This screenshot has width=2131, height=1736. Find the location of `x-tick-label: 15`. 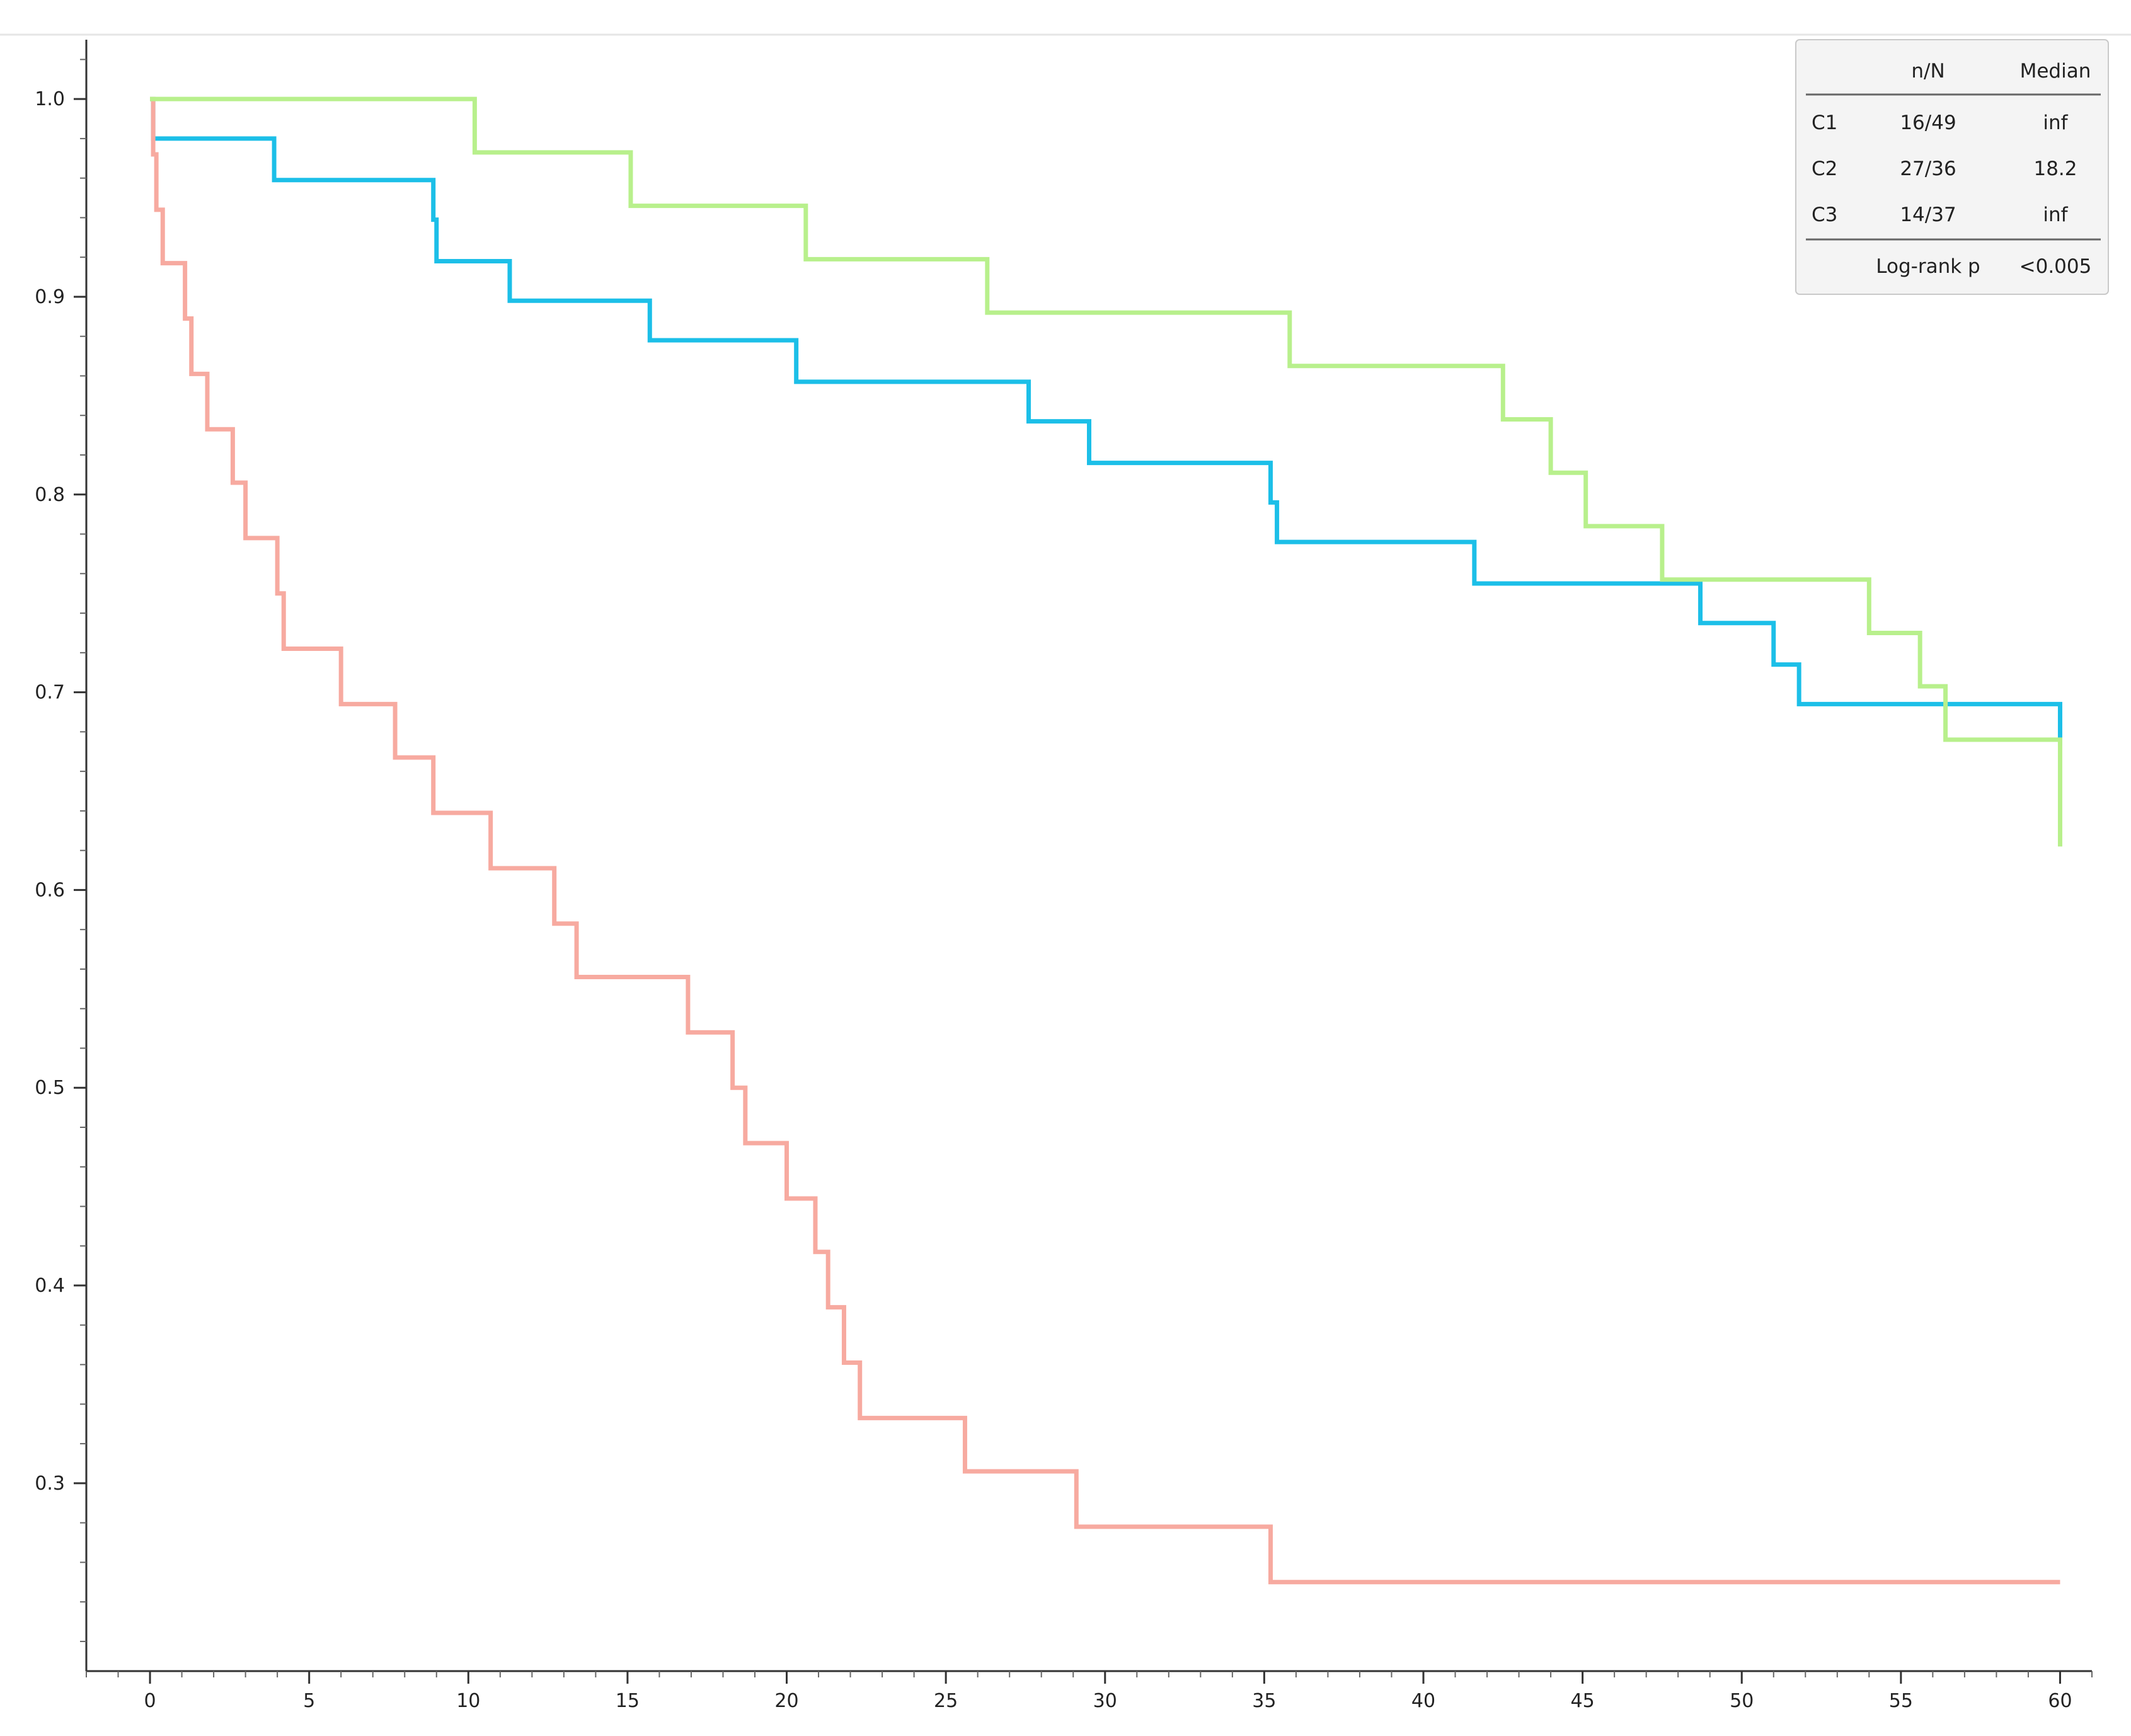

x-tick-label: 15 is located at coordinates (628, 1701).